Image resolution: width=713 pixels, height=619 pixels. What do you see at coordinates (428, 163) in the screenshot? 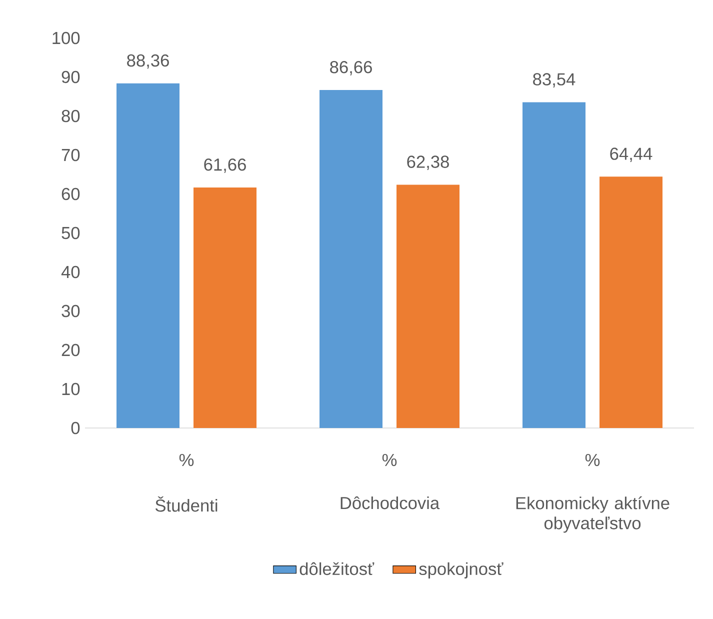
I see `data-label: 62,38` at bounding box center [428, 163].